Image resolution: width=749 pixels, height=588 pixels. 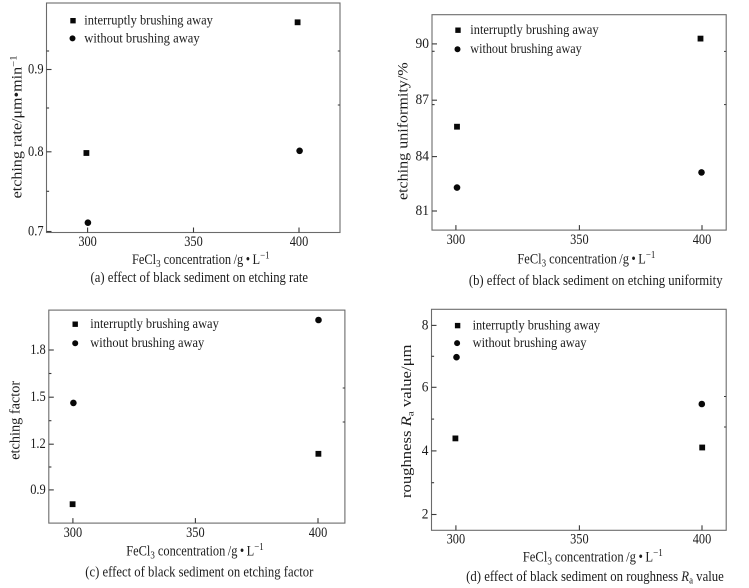 I want to click on svg-text: 2, so click(x=425, y=515).